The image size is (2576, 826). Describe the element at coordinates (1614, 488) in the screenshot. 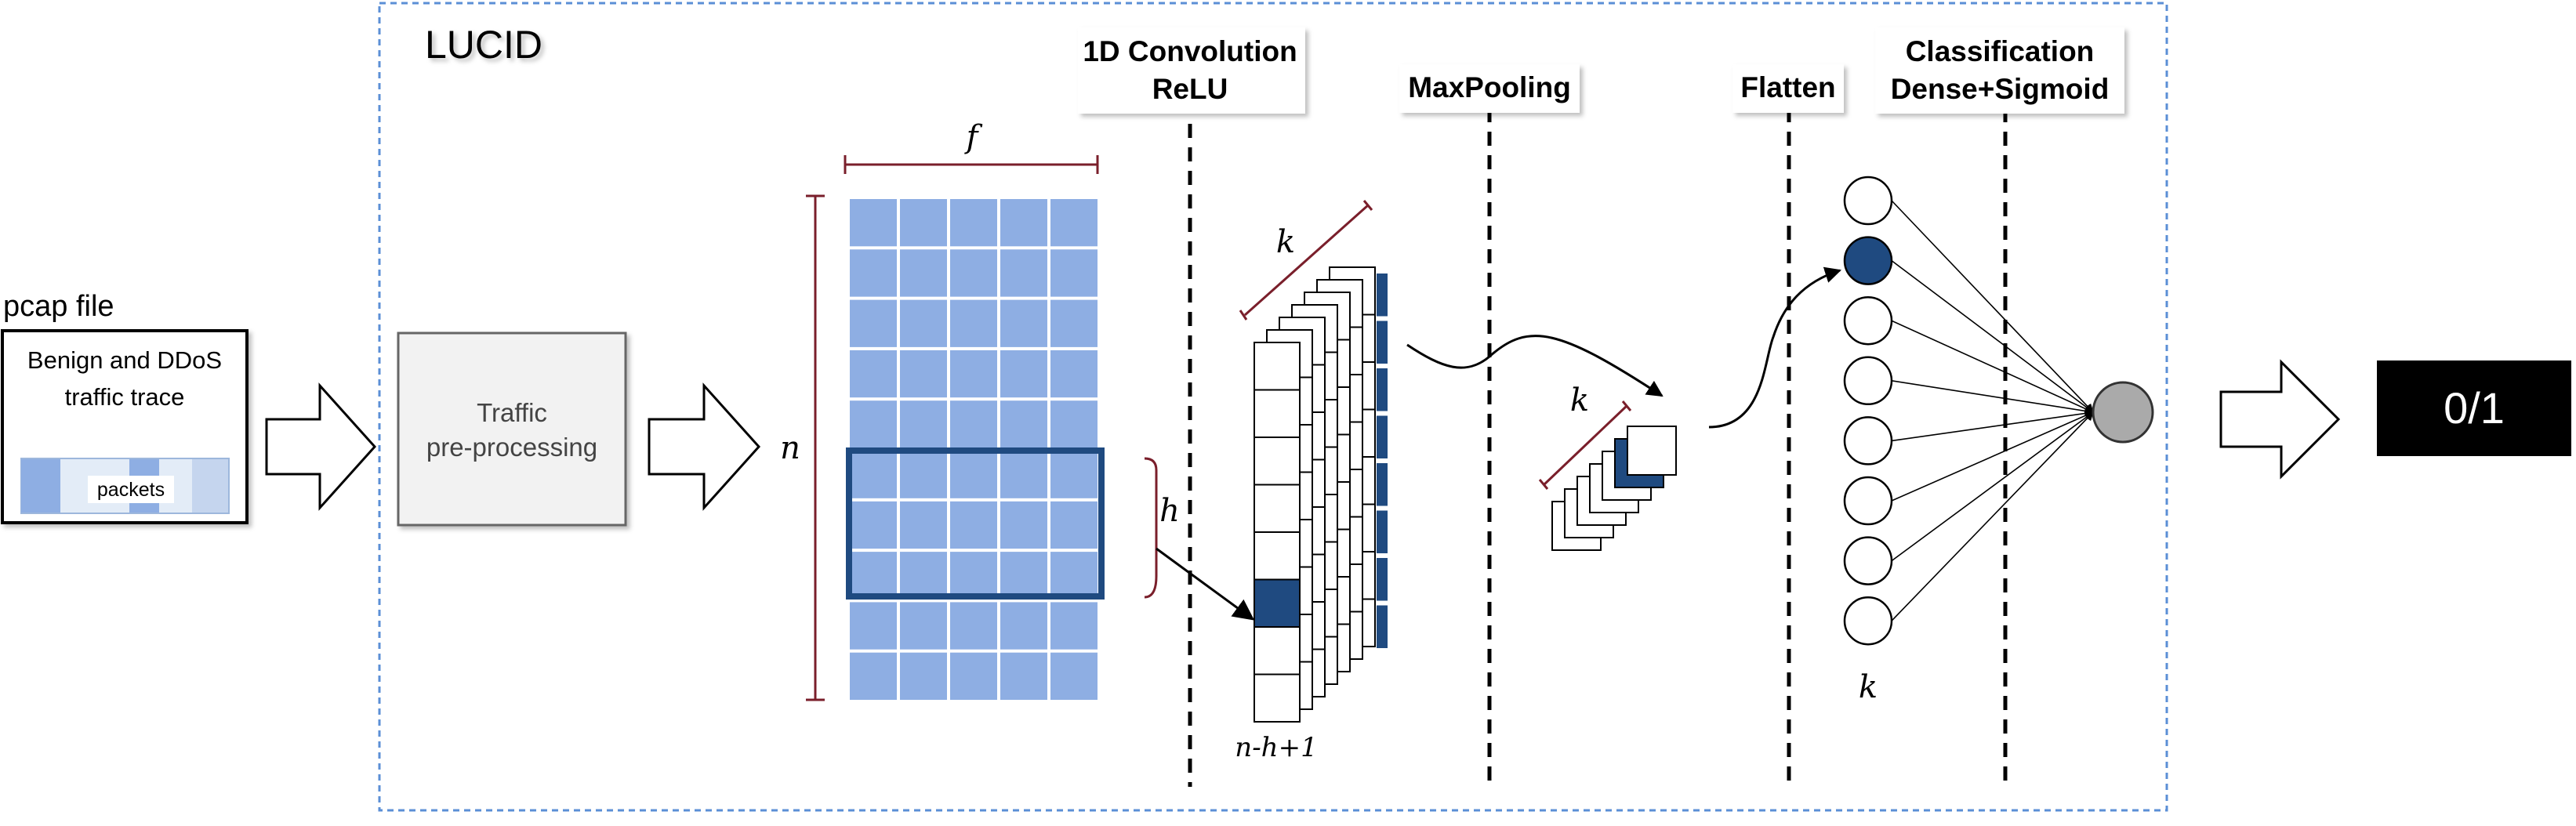

I see `pool-feature-maps` at that location.